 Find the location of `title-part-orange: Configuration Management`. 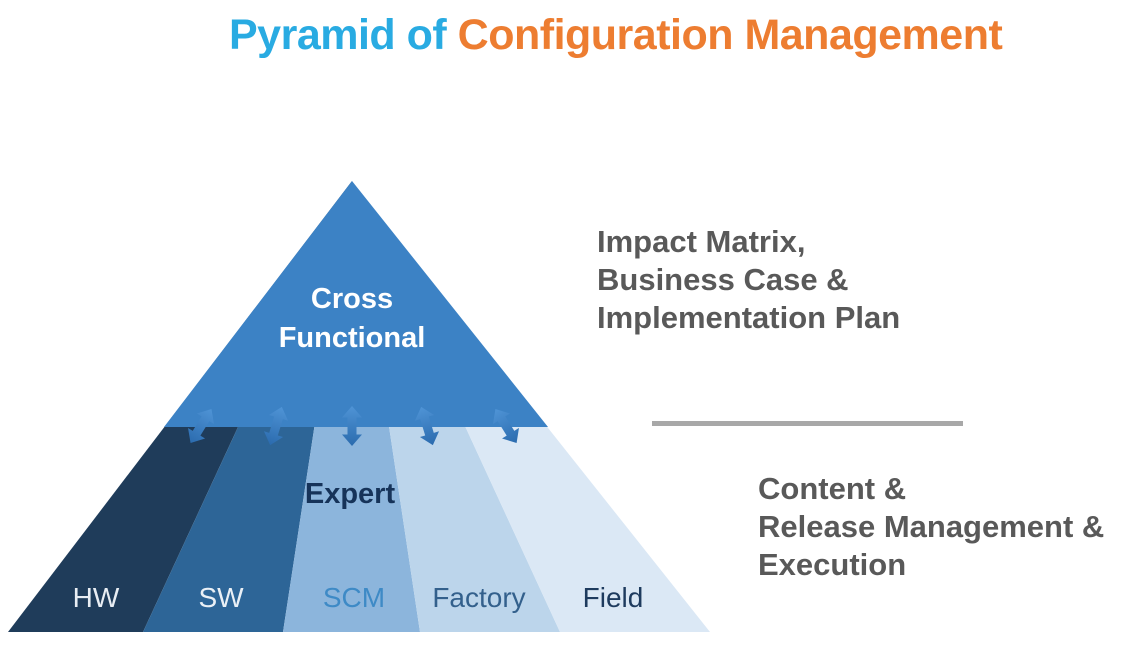

title-part-orange: Configuration Management is located at coordinates (730, 35).